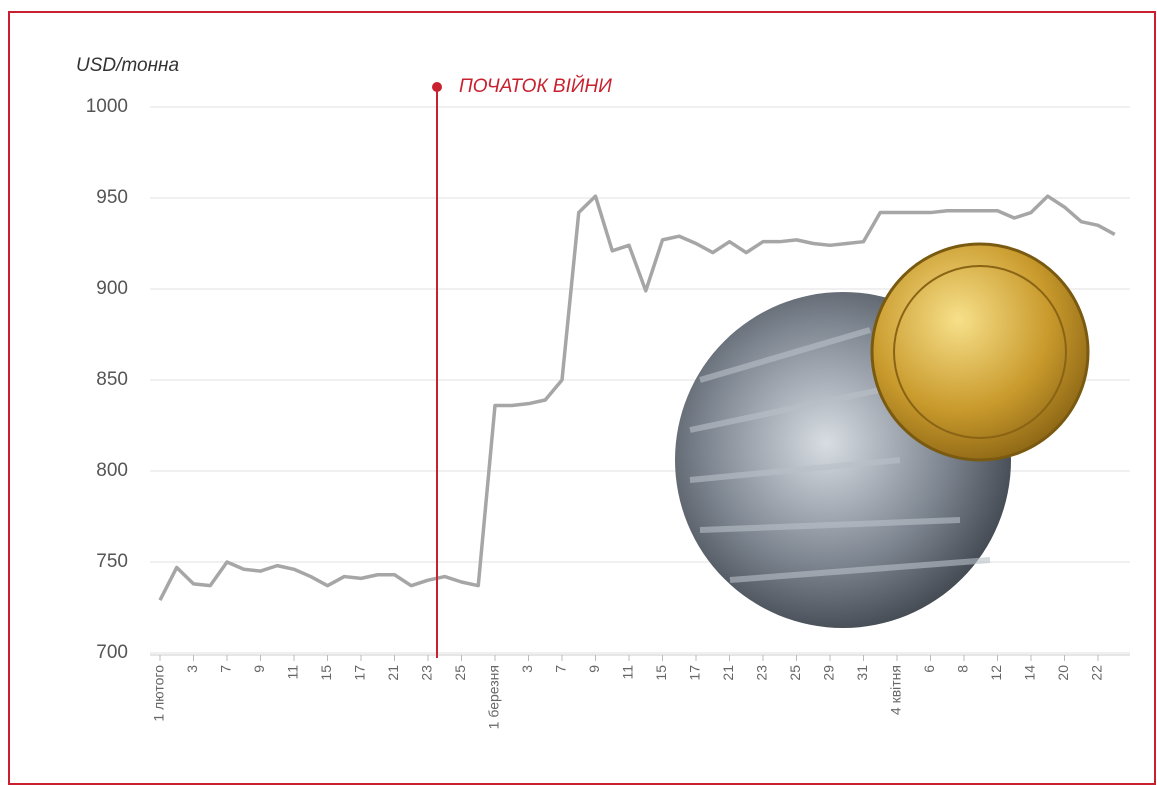 The image size is (1157, 785). Describe the element at coordinates (1030, 673) in the screenshot. I see `x-tick-label: 14` at that location.